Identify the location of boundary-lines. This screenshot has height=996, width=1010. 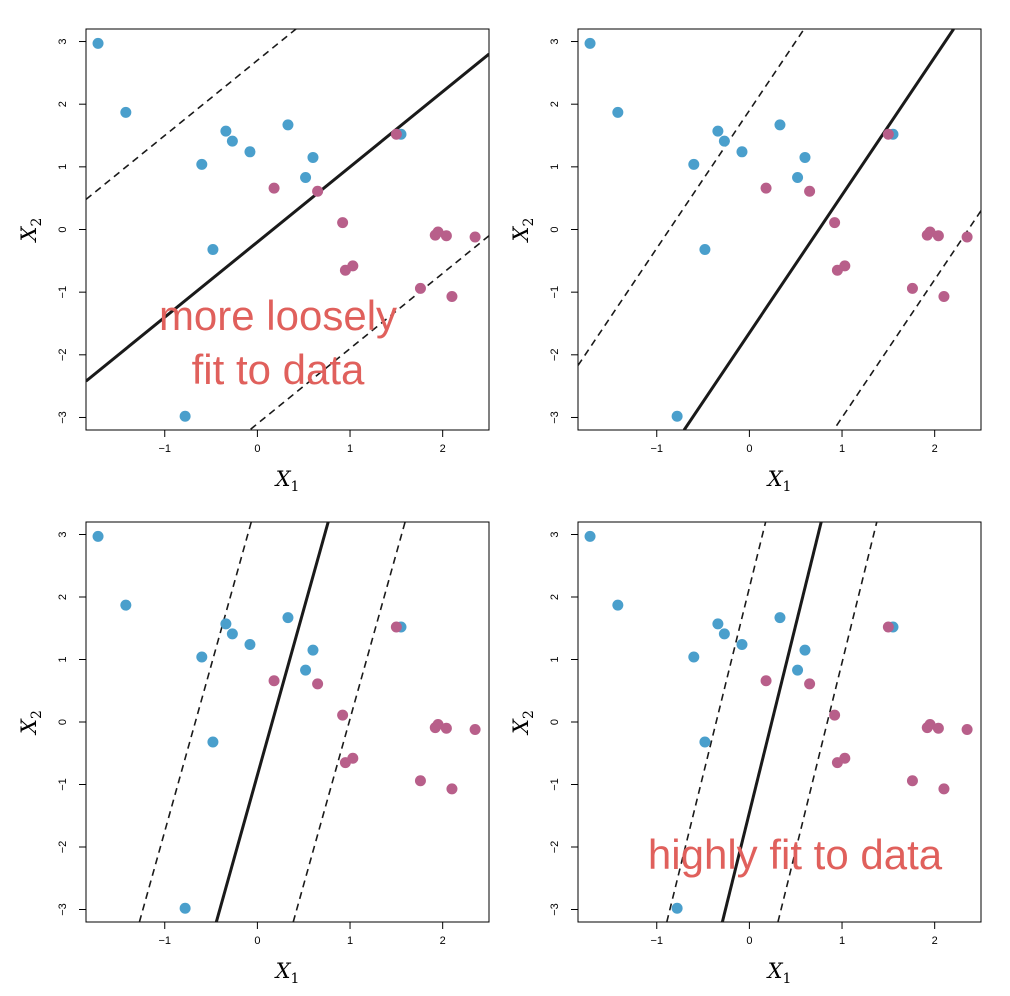
(272, 722).